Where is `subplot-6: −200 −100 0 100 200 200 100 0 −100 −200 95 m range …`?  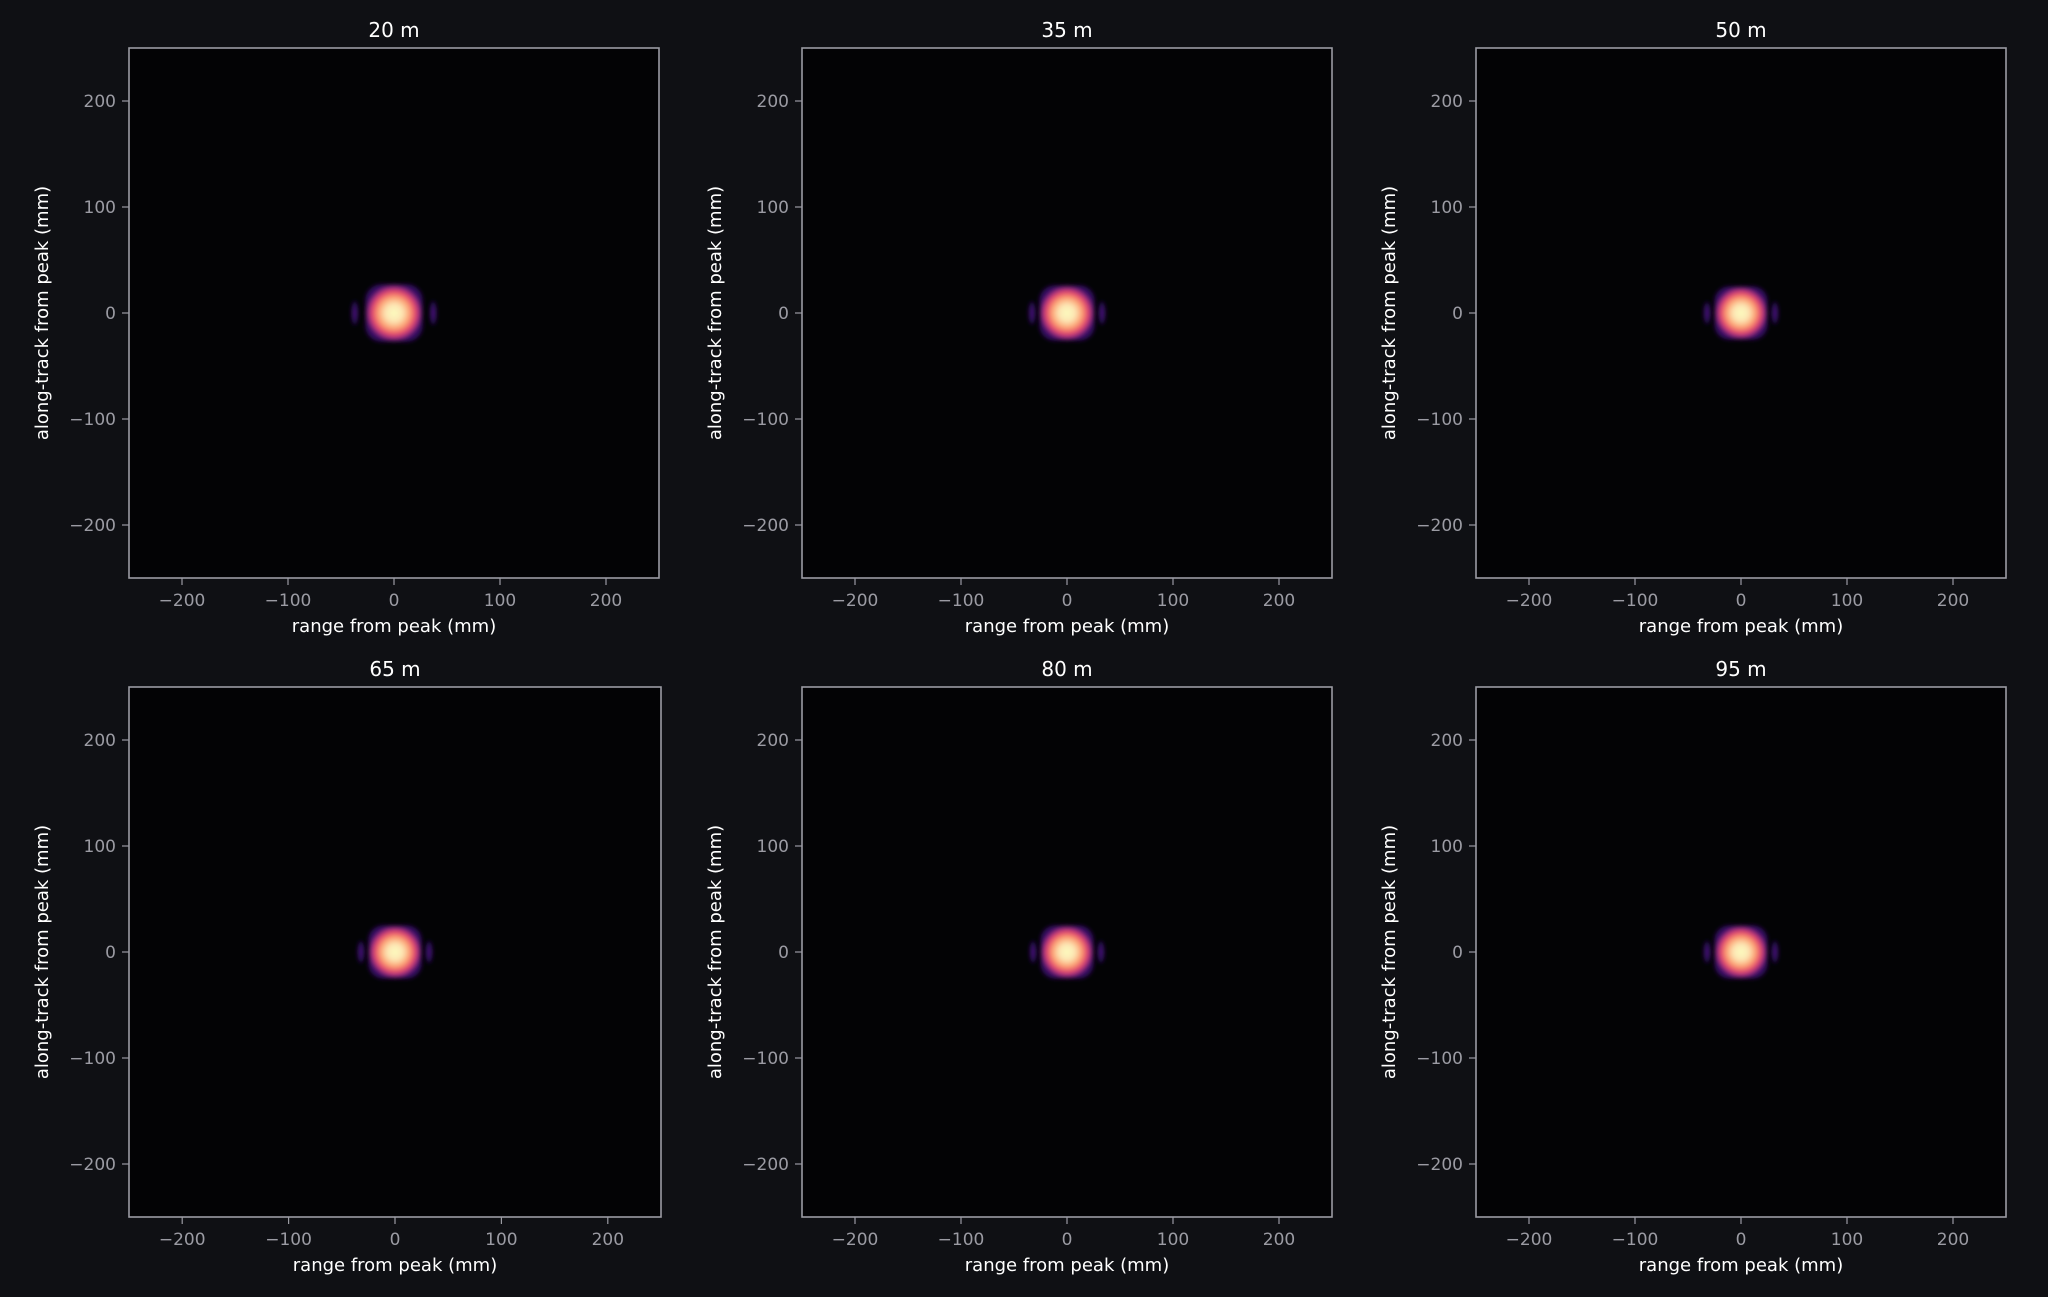 subplot-6: −200 −100 0 100 200 200 100 0 −100 −200 95 m range … is located at coordinates (1693, 966).